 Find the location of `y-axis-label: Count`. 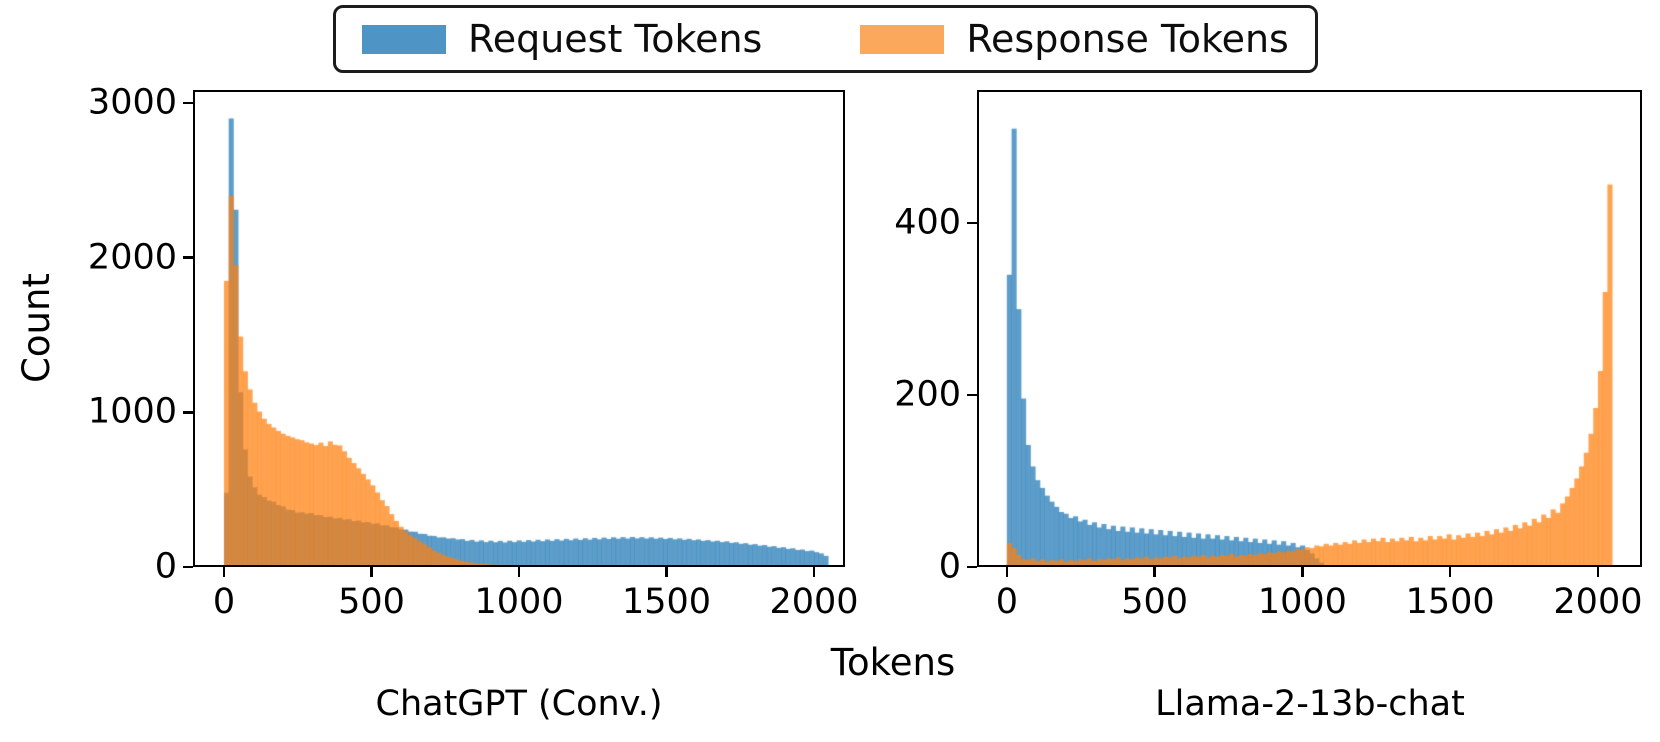

y-axis-label: Count is located at coordinates (36, 328).